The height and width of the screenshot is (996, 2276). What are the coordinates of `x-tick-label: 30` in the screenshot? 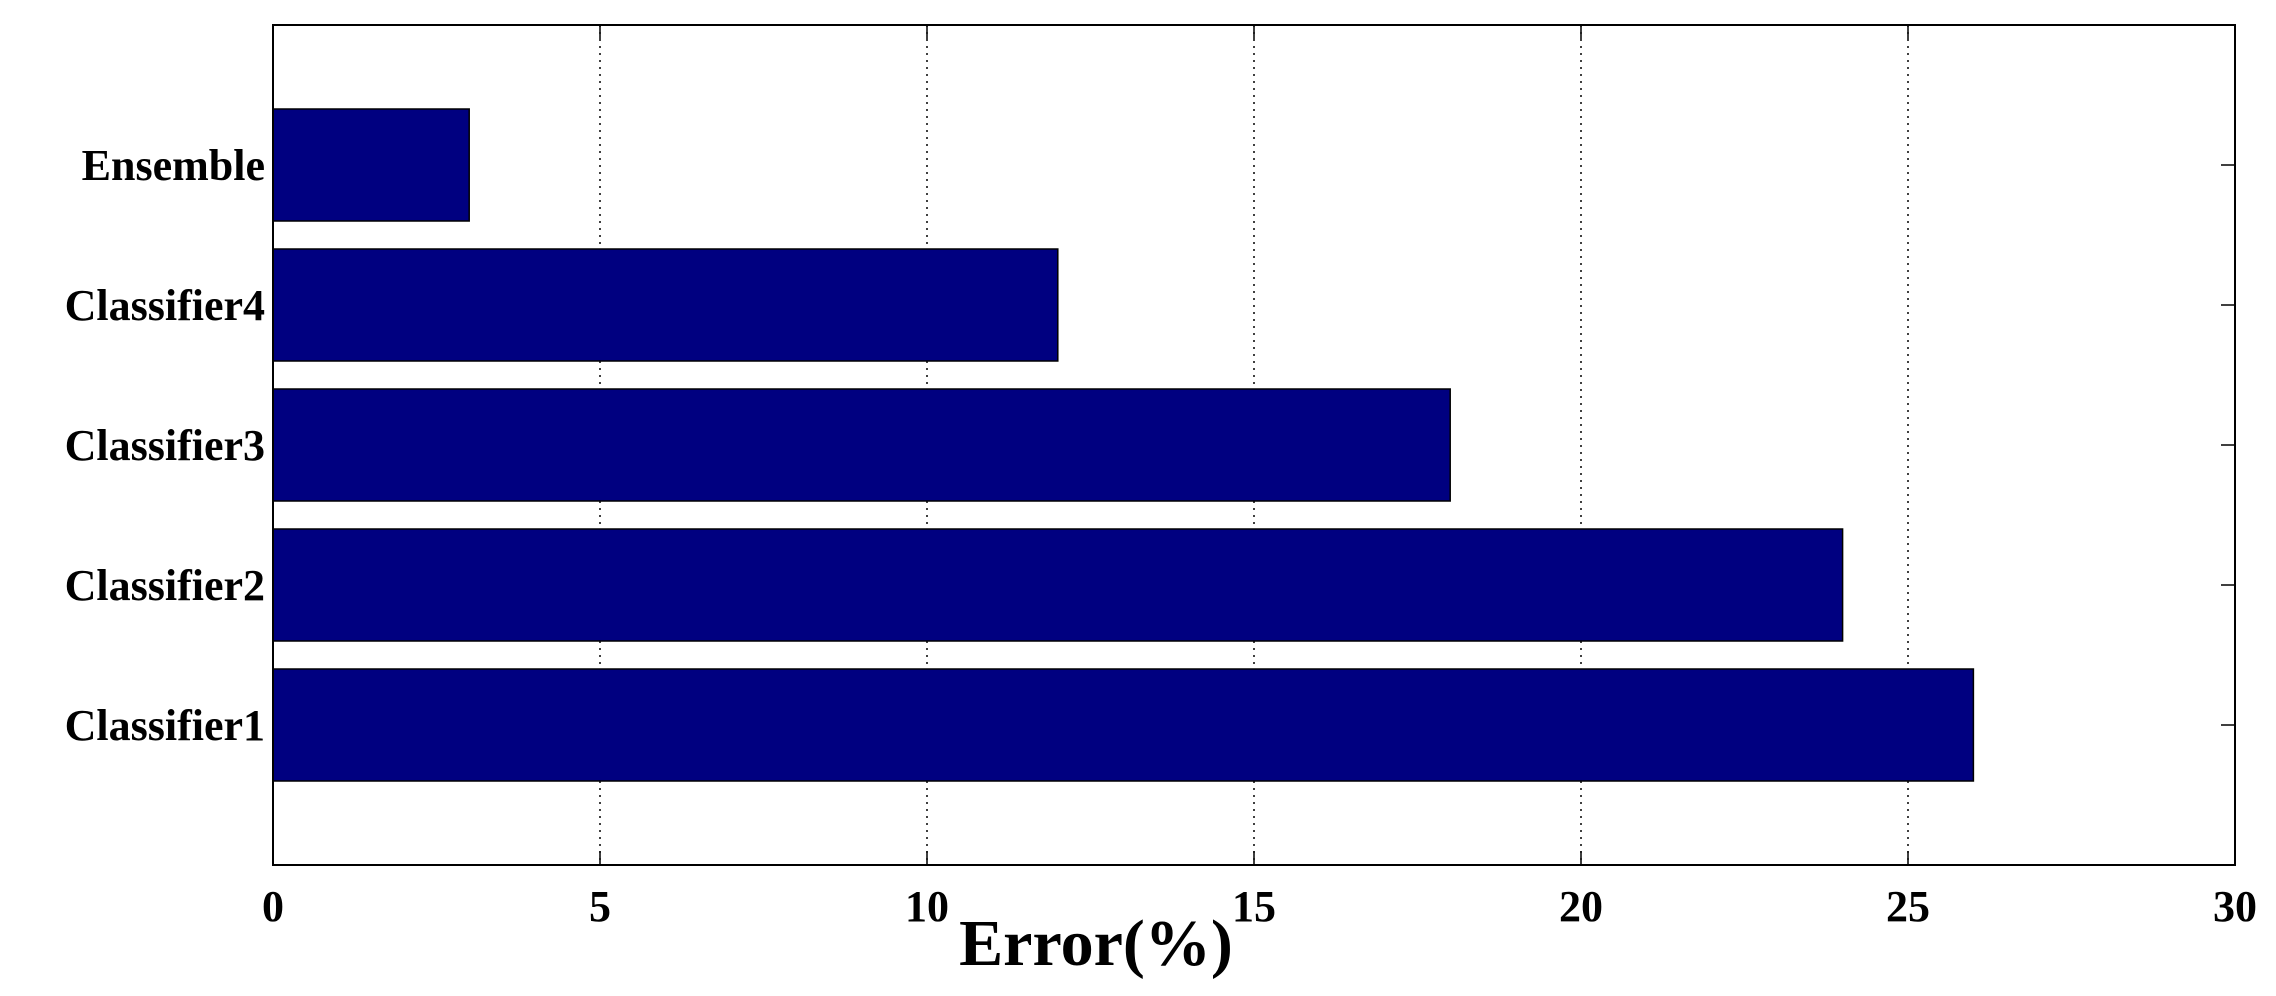 It's located at (2235, 906).